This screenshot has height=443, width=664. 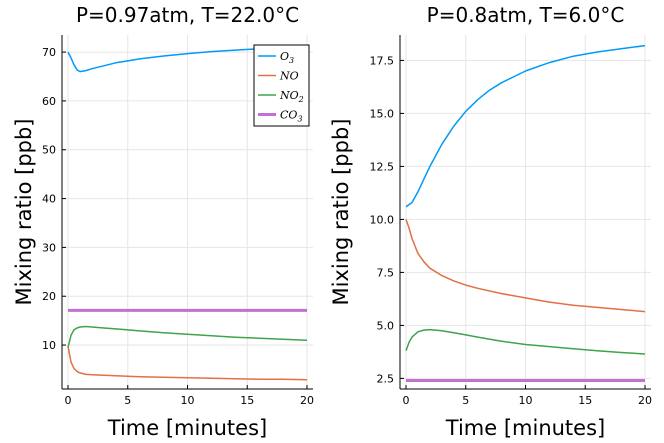 I want to click on y-tick-label: 2.5, so click(x=386, y=378).